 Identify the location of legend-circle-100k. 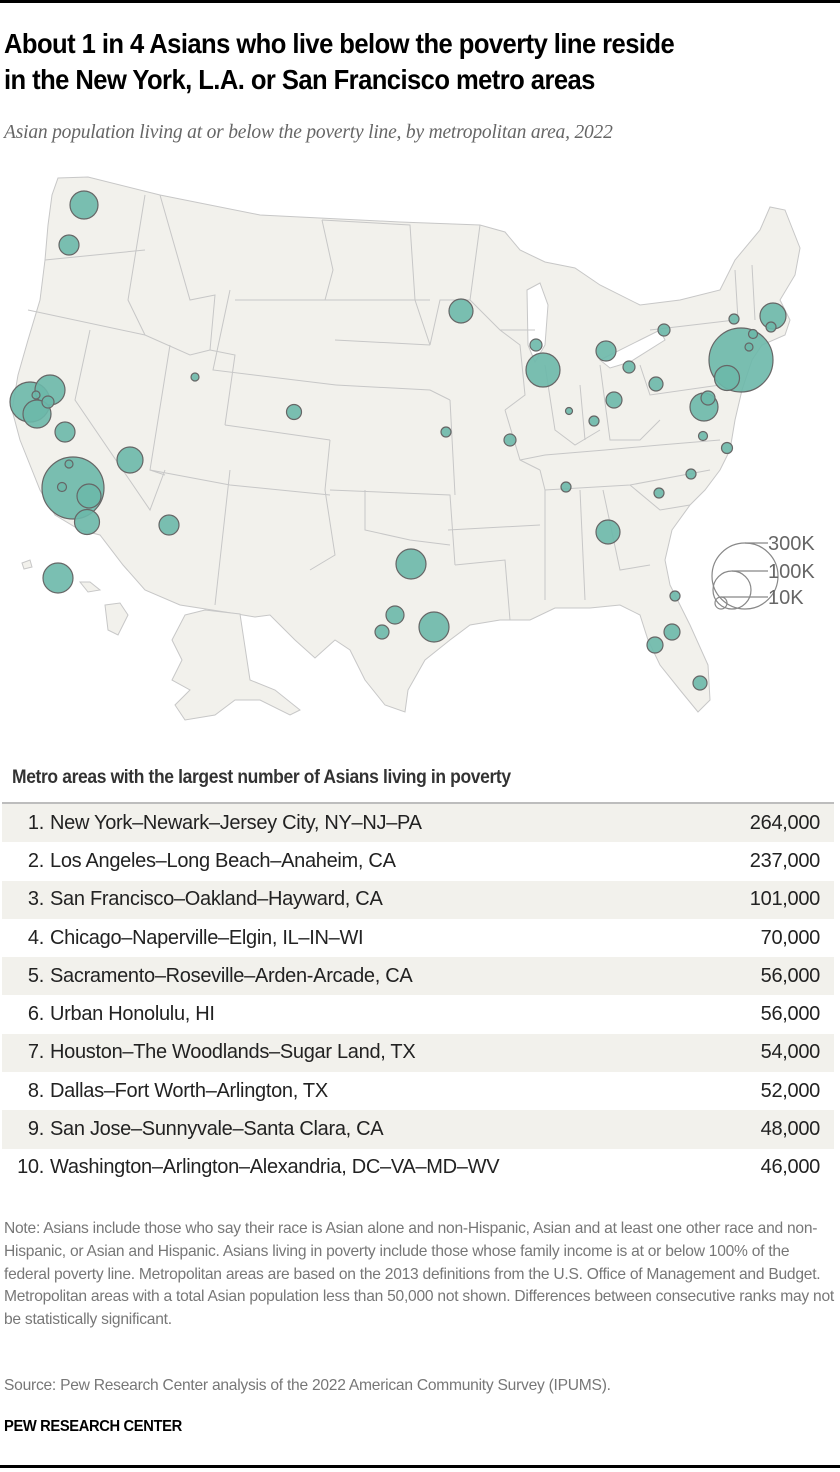
(732, 590).